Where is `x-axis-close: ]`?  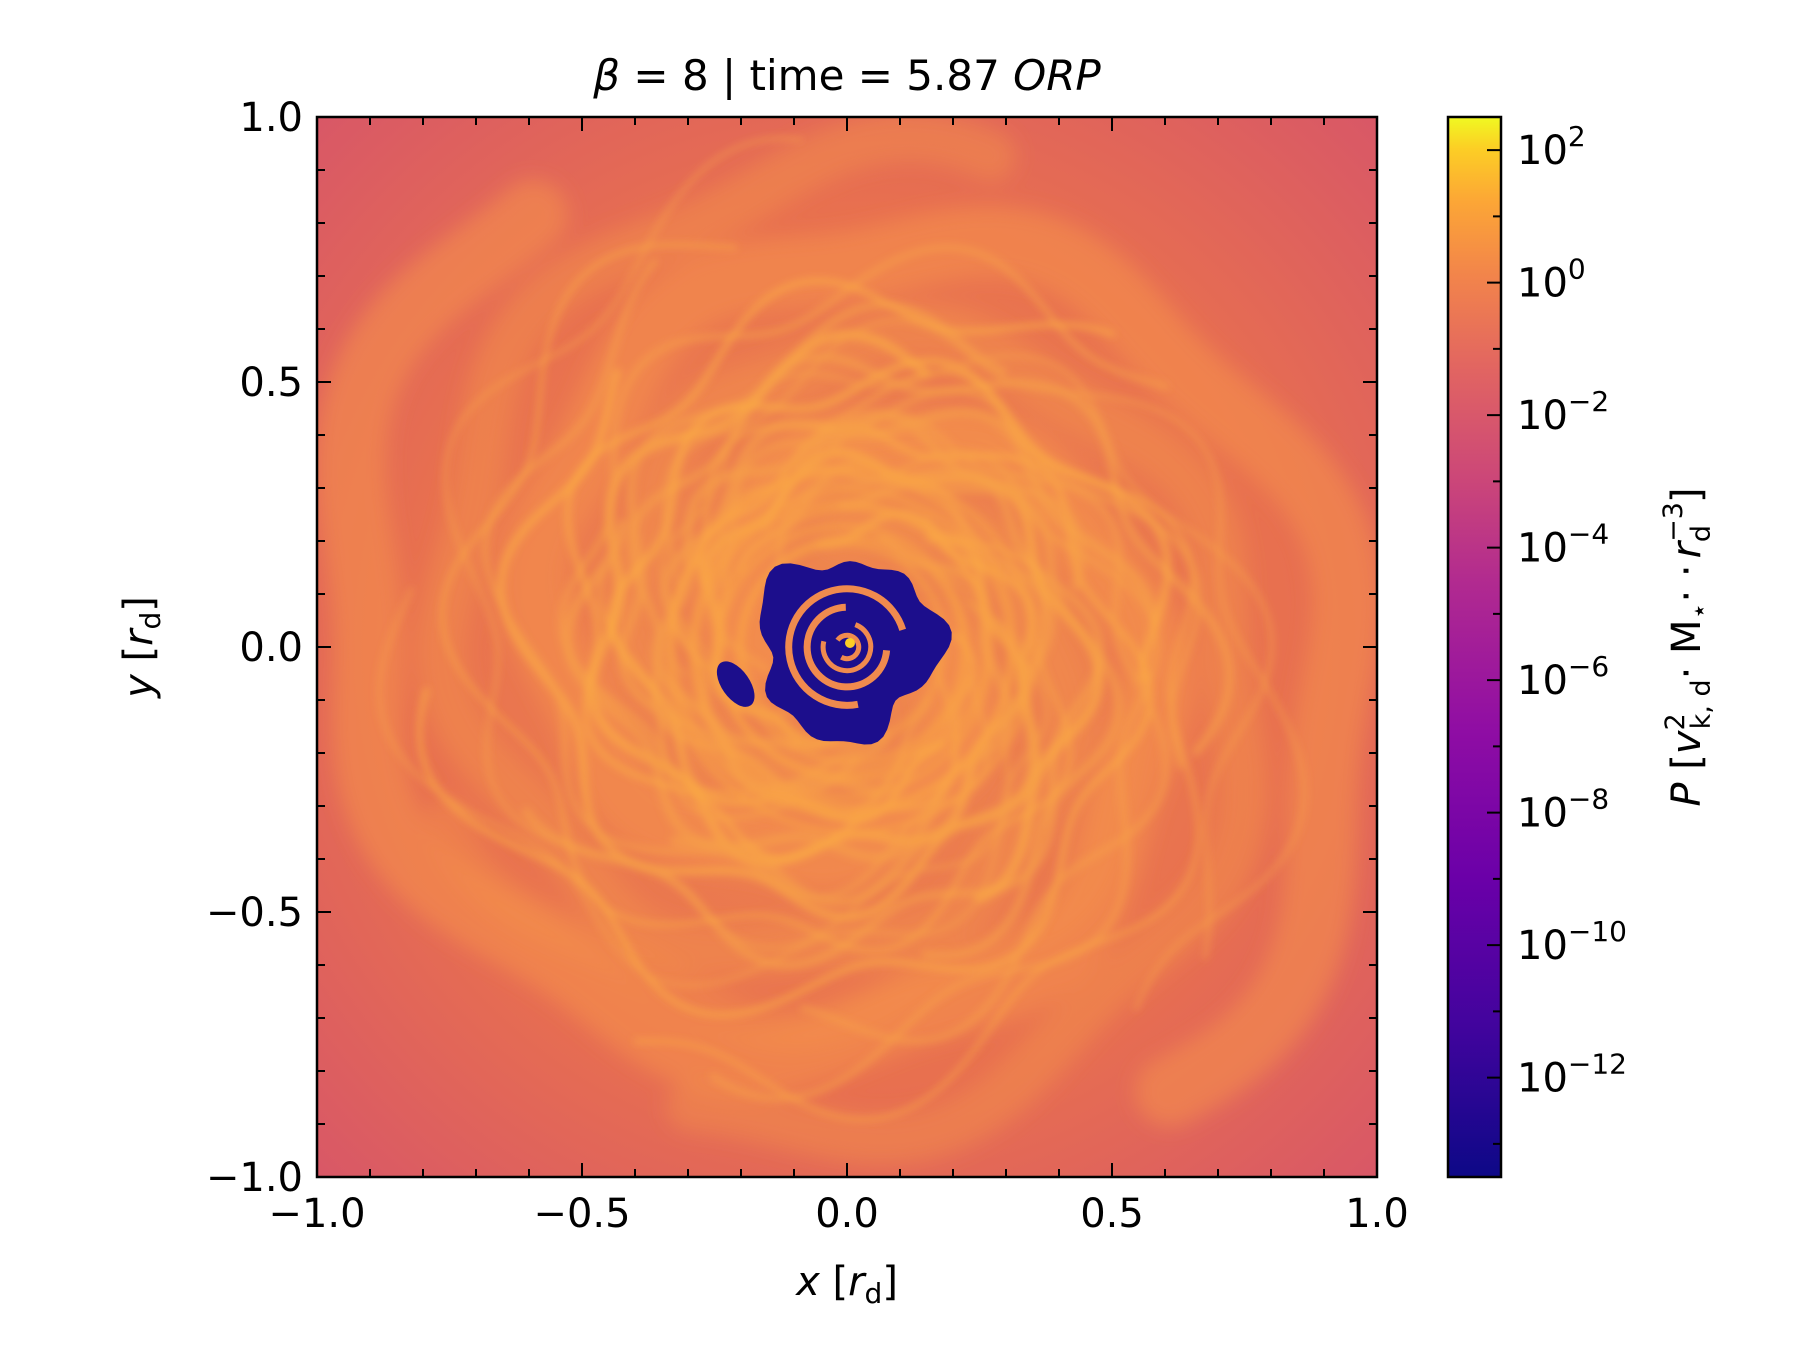
x-axis-close: ] is located at coordinates (890, 1282).